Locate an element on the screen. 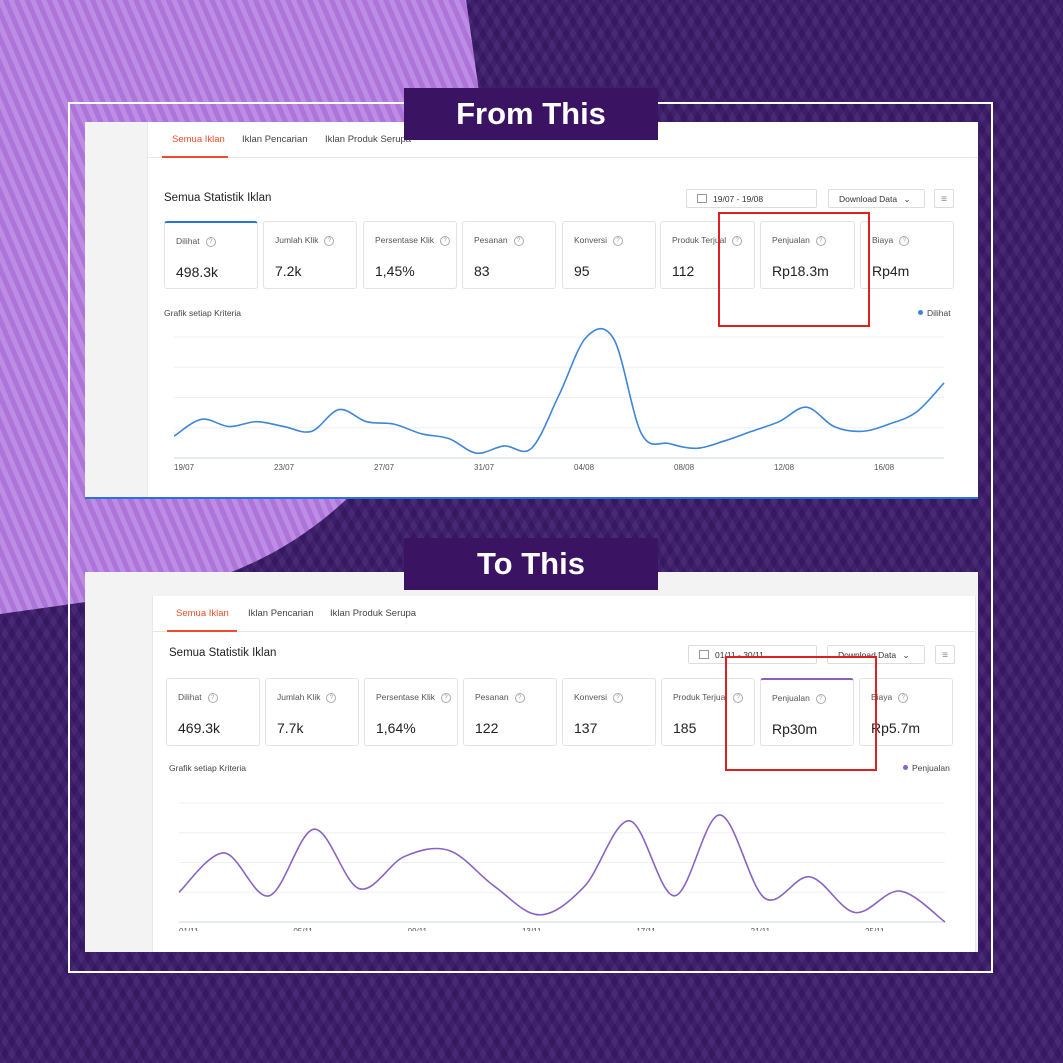 The height and width of the screenshot is (1063, 1063). chevron-down-icon: ⌄ is located at coordinates (907, 199).